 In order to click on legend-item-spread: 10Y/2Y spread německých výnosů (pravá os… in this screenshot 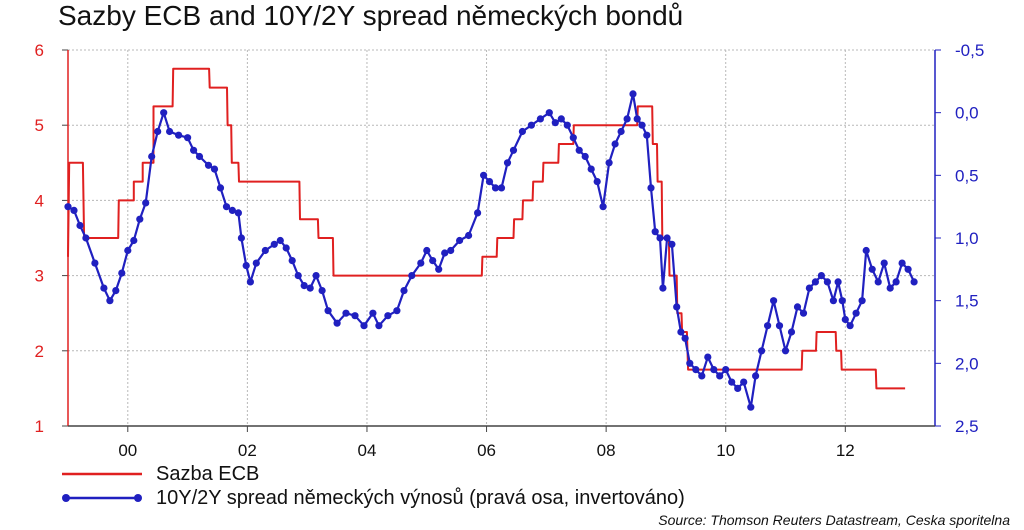, I will do `click(373, 498)`.